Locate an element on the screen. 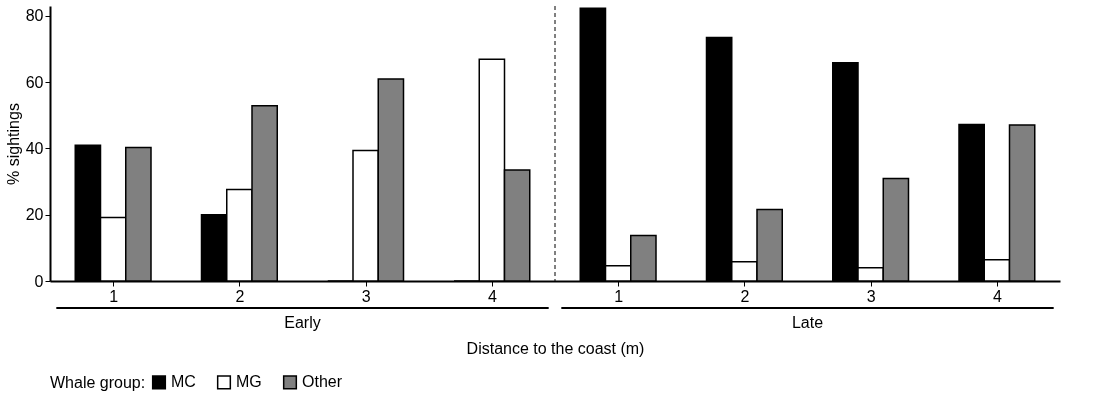 The width and height of the screenshot is (1099, 414). y-tick-label: 40 is located at coordinates (34, 148).